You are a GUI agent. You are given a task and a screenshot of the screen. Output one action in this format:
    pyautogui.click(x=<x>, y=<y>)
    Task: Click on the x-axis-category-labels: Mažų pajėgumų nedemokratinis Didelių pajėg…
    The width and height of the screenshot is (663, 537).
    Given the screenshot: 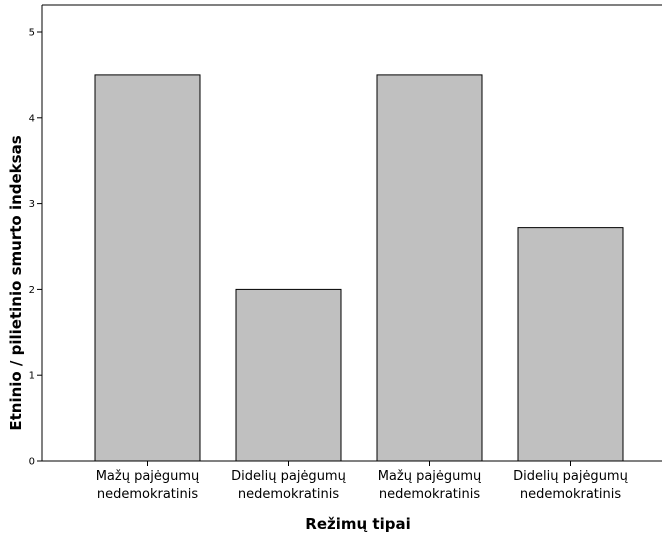 What is the action you would take?
    pyautogui.click(x=362, y=481)
    